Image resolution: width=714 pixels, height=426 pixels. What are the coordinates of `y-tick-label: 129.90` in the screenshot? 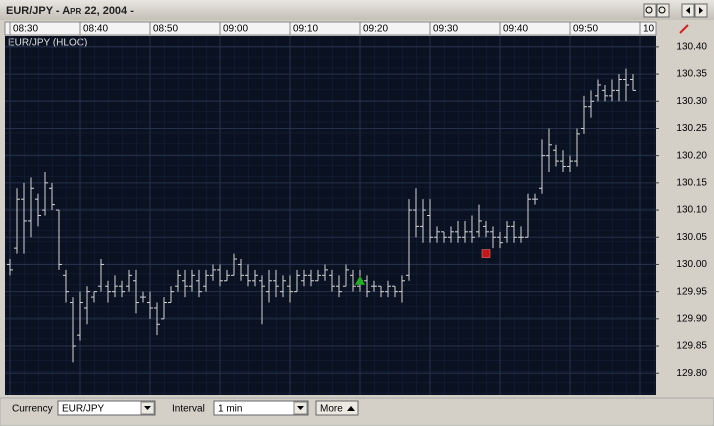 It's located at (691, 318).